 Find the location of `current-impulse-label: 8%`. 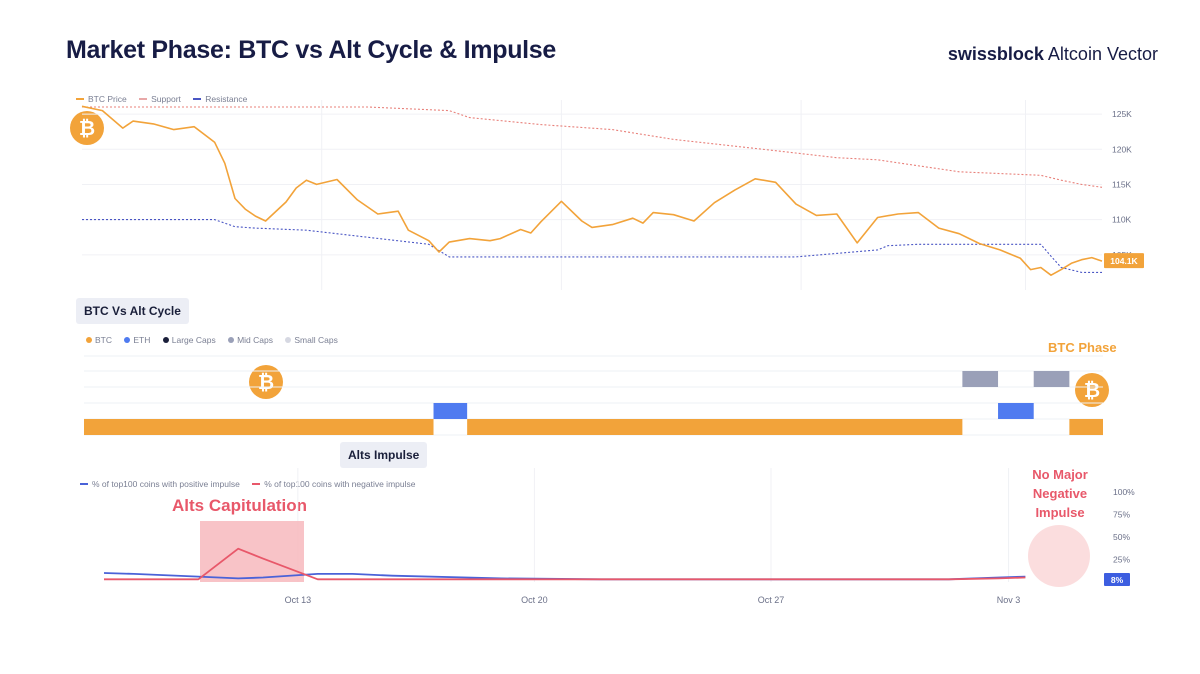

current-impulse-label: 8% is located at coordinates (1117, 580).